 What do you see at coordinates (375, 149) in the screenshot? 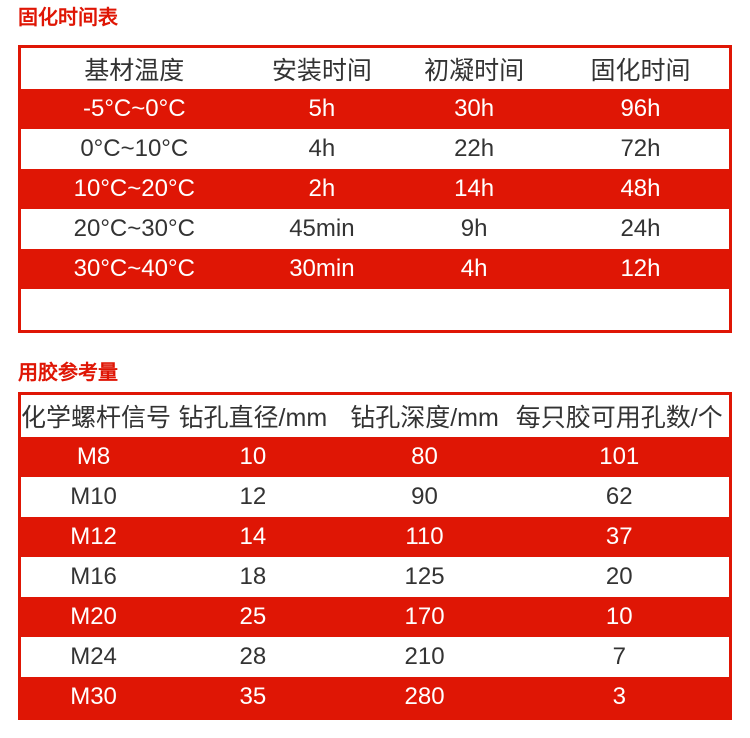
I see `table-row: 0°C~10°C 4h 22h 72h` at bounding box center [375, 149].